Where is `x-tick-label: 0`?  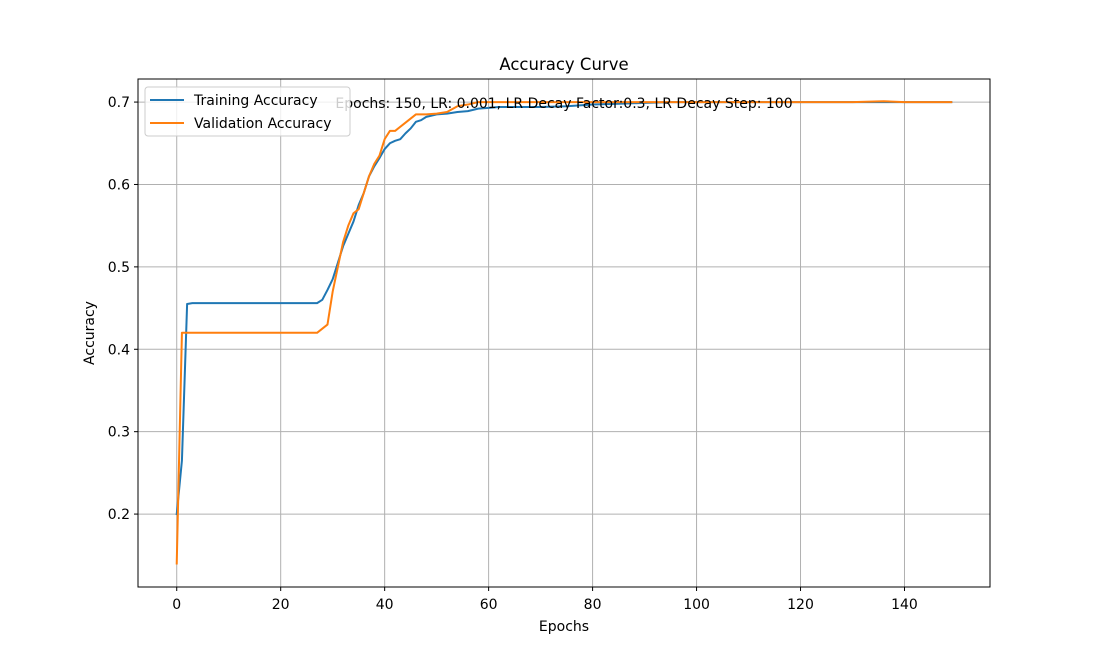 x-tick-label: 0 is located at coordinates (176, 605).